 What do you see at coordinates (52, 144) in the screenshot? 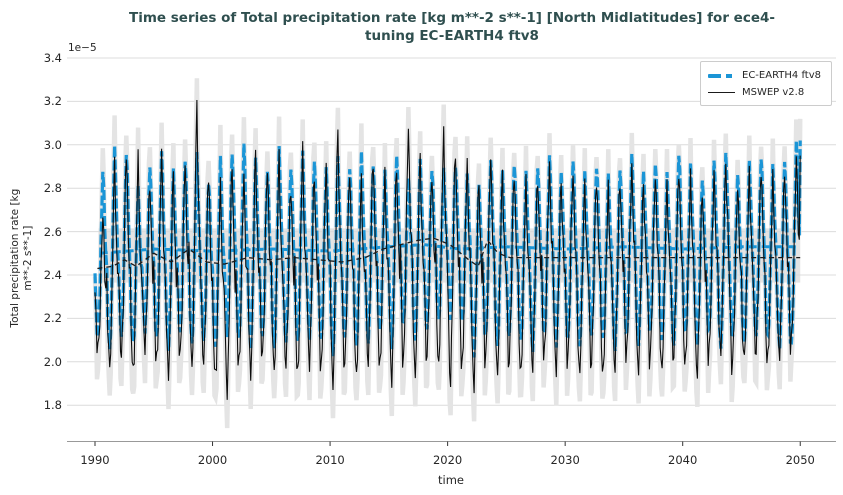
I see `y-tick-label: 3.0` at bounding box center [52, 144].